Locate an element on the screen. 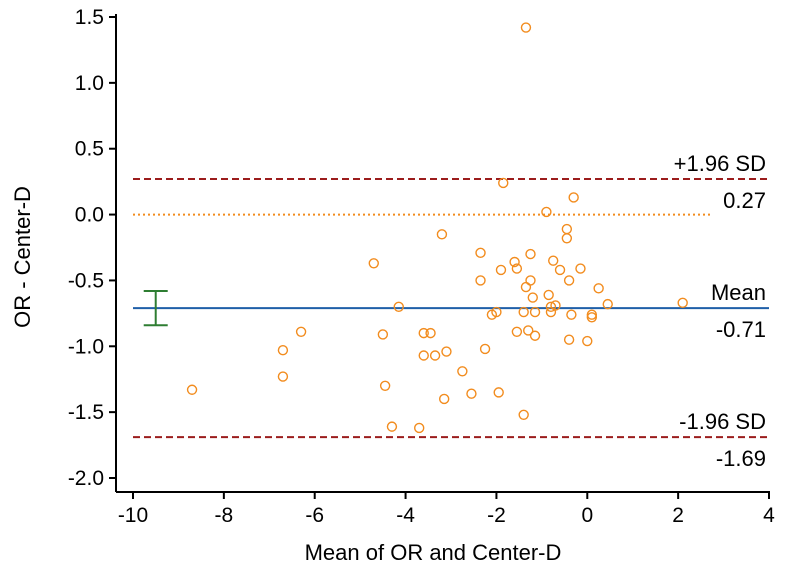 The image size is (788, 570). x-tick-label: -8 is located at coordinates (224, 515).